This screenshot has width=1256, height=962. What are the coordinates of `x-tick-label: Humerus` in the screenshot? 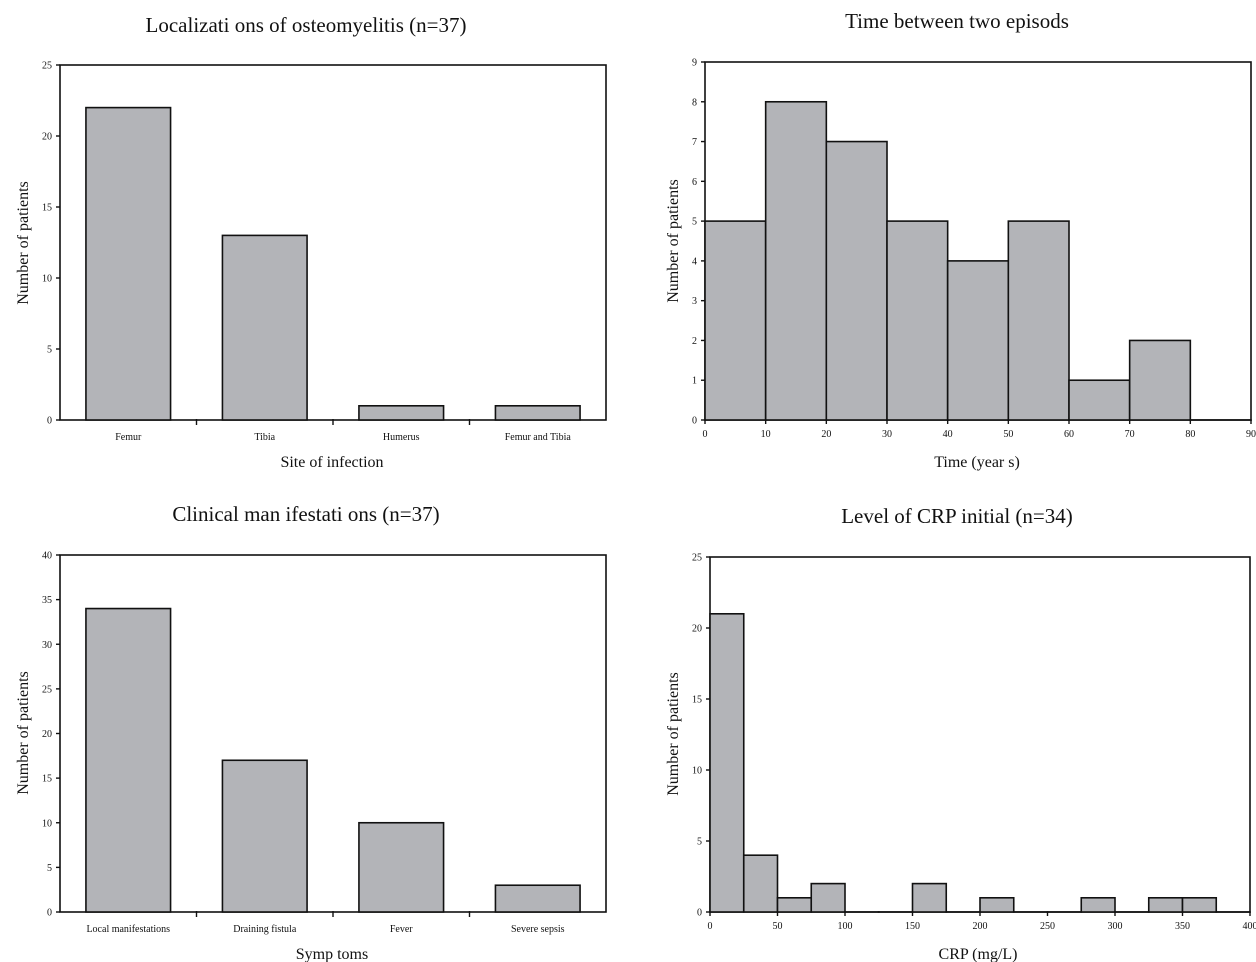 It's located at (401, 437).